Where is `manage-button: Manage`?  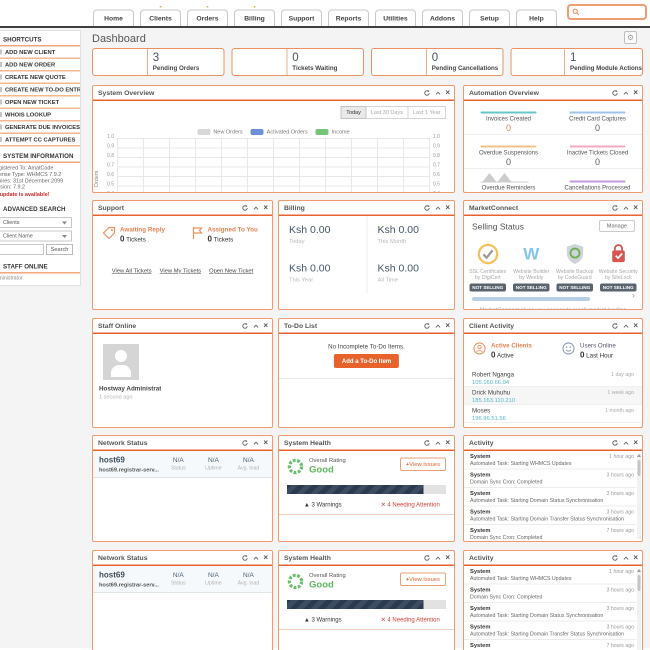
manage-button: Manage is located at coordinates (616, 226).